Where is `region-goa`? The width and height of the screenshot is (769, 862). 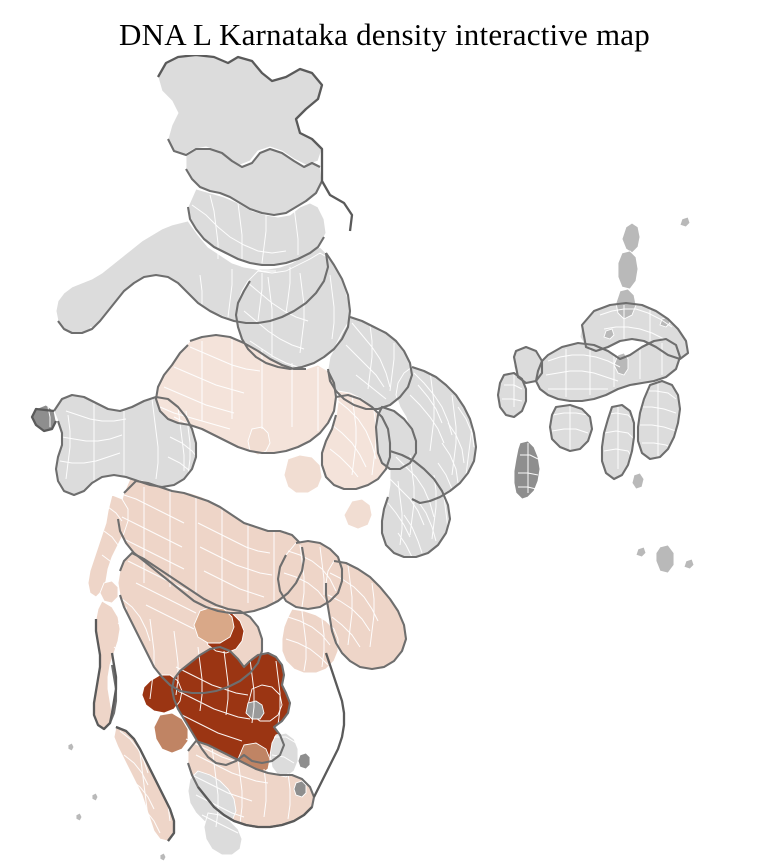
region-goa is located at coordinates (109, 592).